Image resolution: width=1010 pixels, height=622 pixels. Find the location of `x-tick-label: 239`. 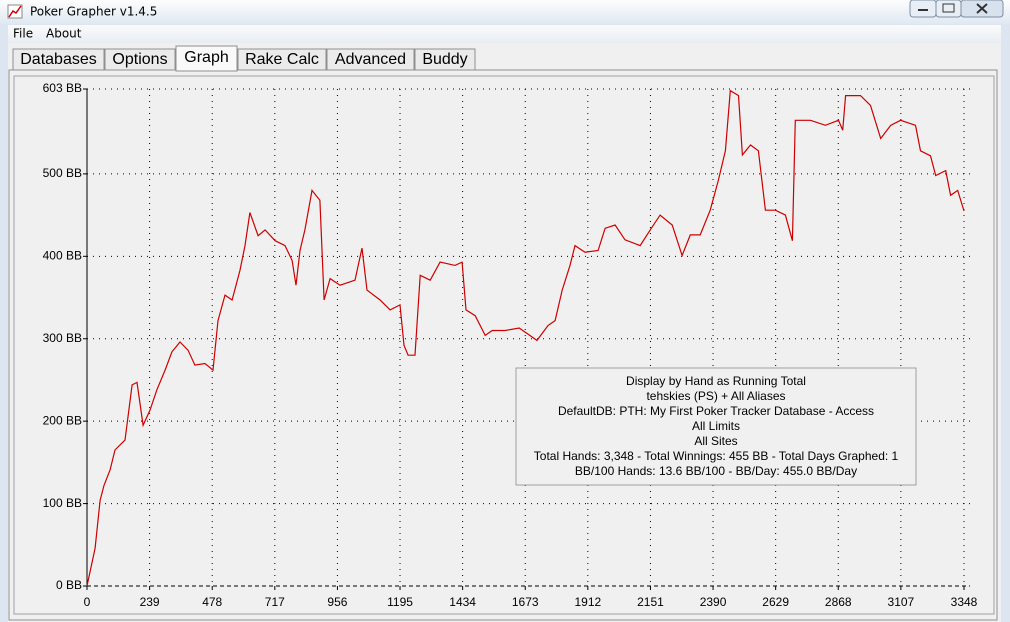

x-tick-label: 239 is located at coordinates (150, 602).